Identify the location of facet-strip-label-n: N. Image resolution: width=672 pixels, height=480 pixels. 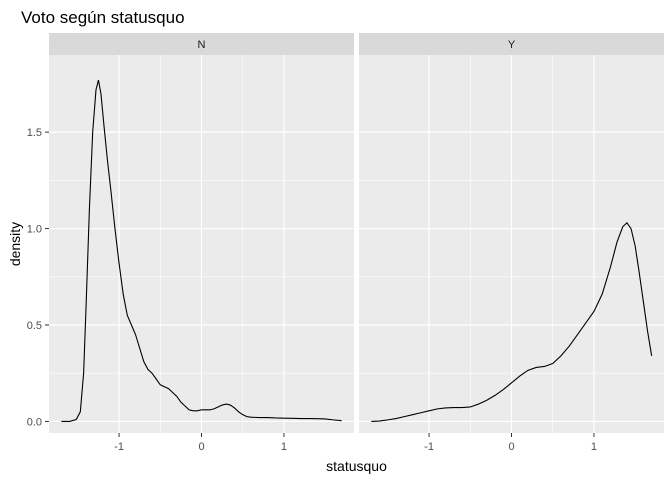
(202, 45).